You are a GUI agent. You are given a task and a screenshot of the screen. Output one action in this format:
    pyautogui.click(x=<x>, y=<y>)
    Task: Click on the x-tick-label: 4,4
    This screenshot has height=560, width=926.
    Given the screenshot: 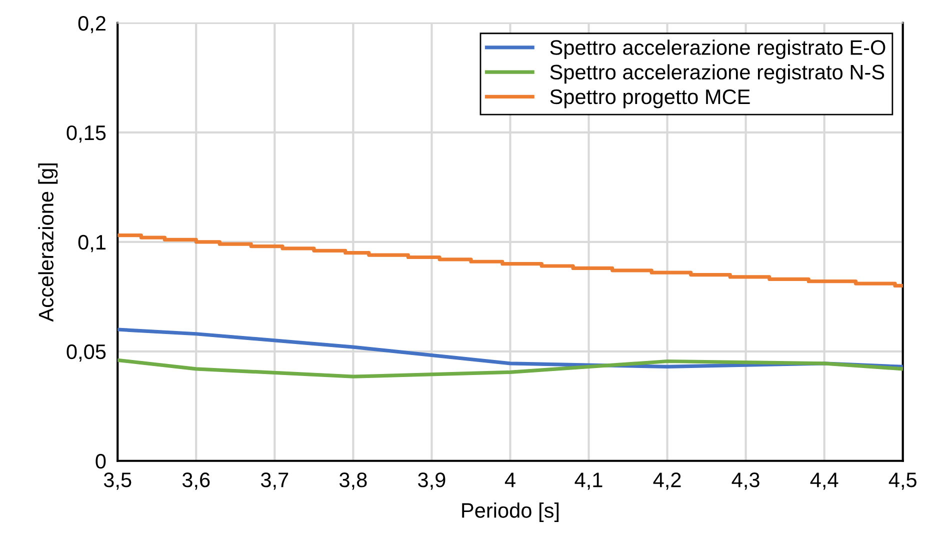 What is the action you would take?
    pyautogui.click(x=824, y=481)
    